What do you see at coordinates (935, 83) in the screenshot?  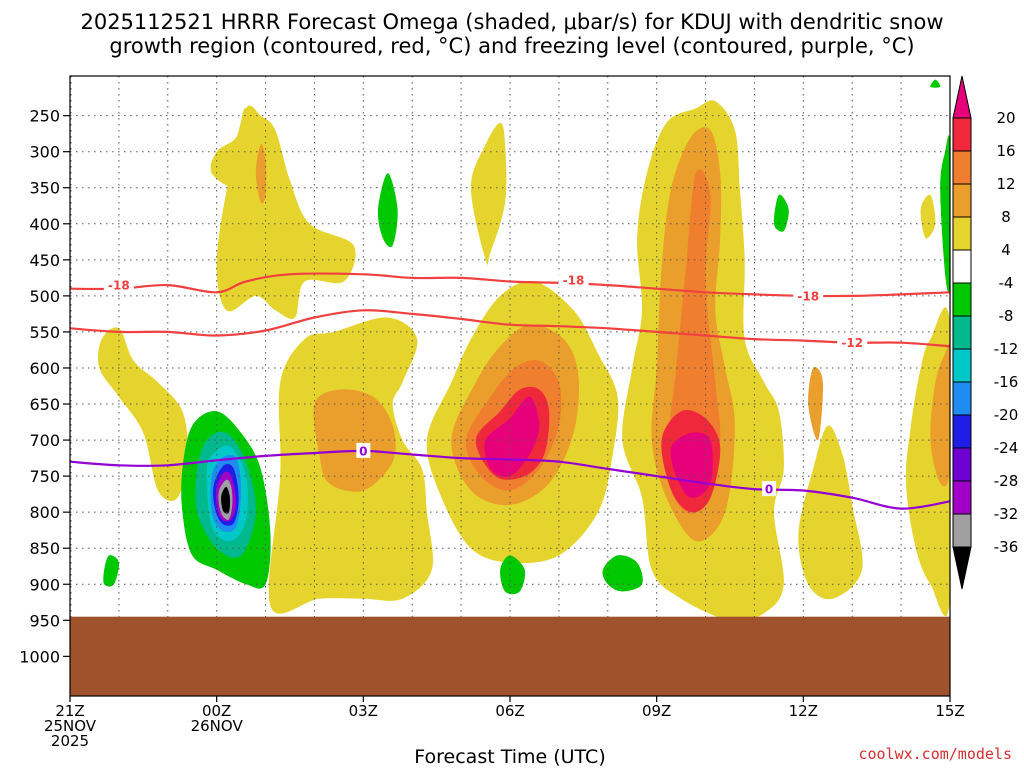 I see `omega-region-descent-right-top` at bounding box center [935, 83].